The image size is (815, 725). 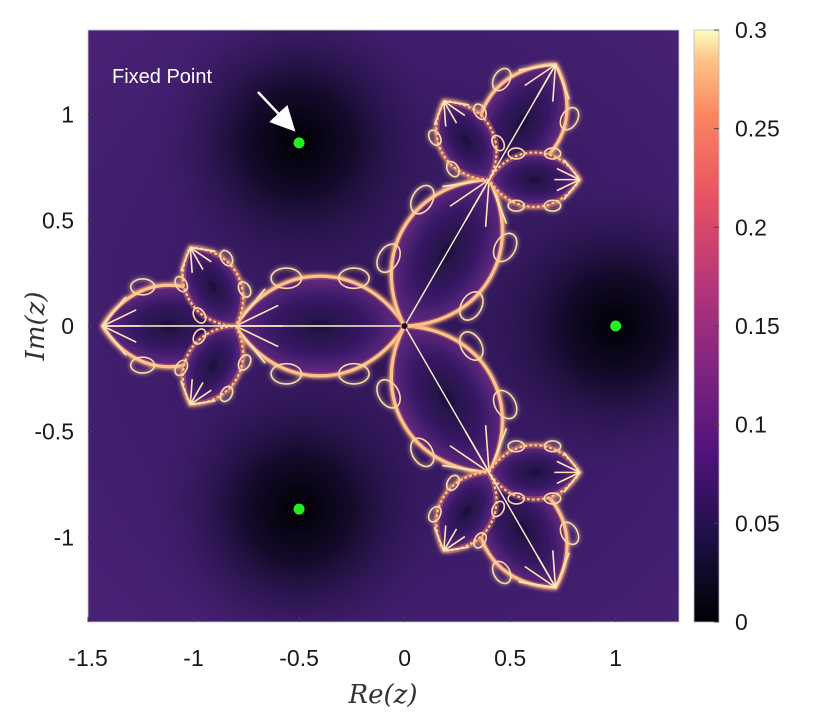 I want to click on x-tick-label: -1.5, so click(x=88, y=658).